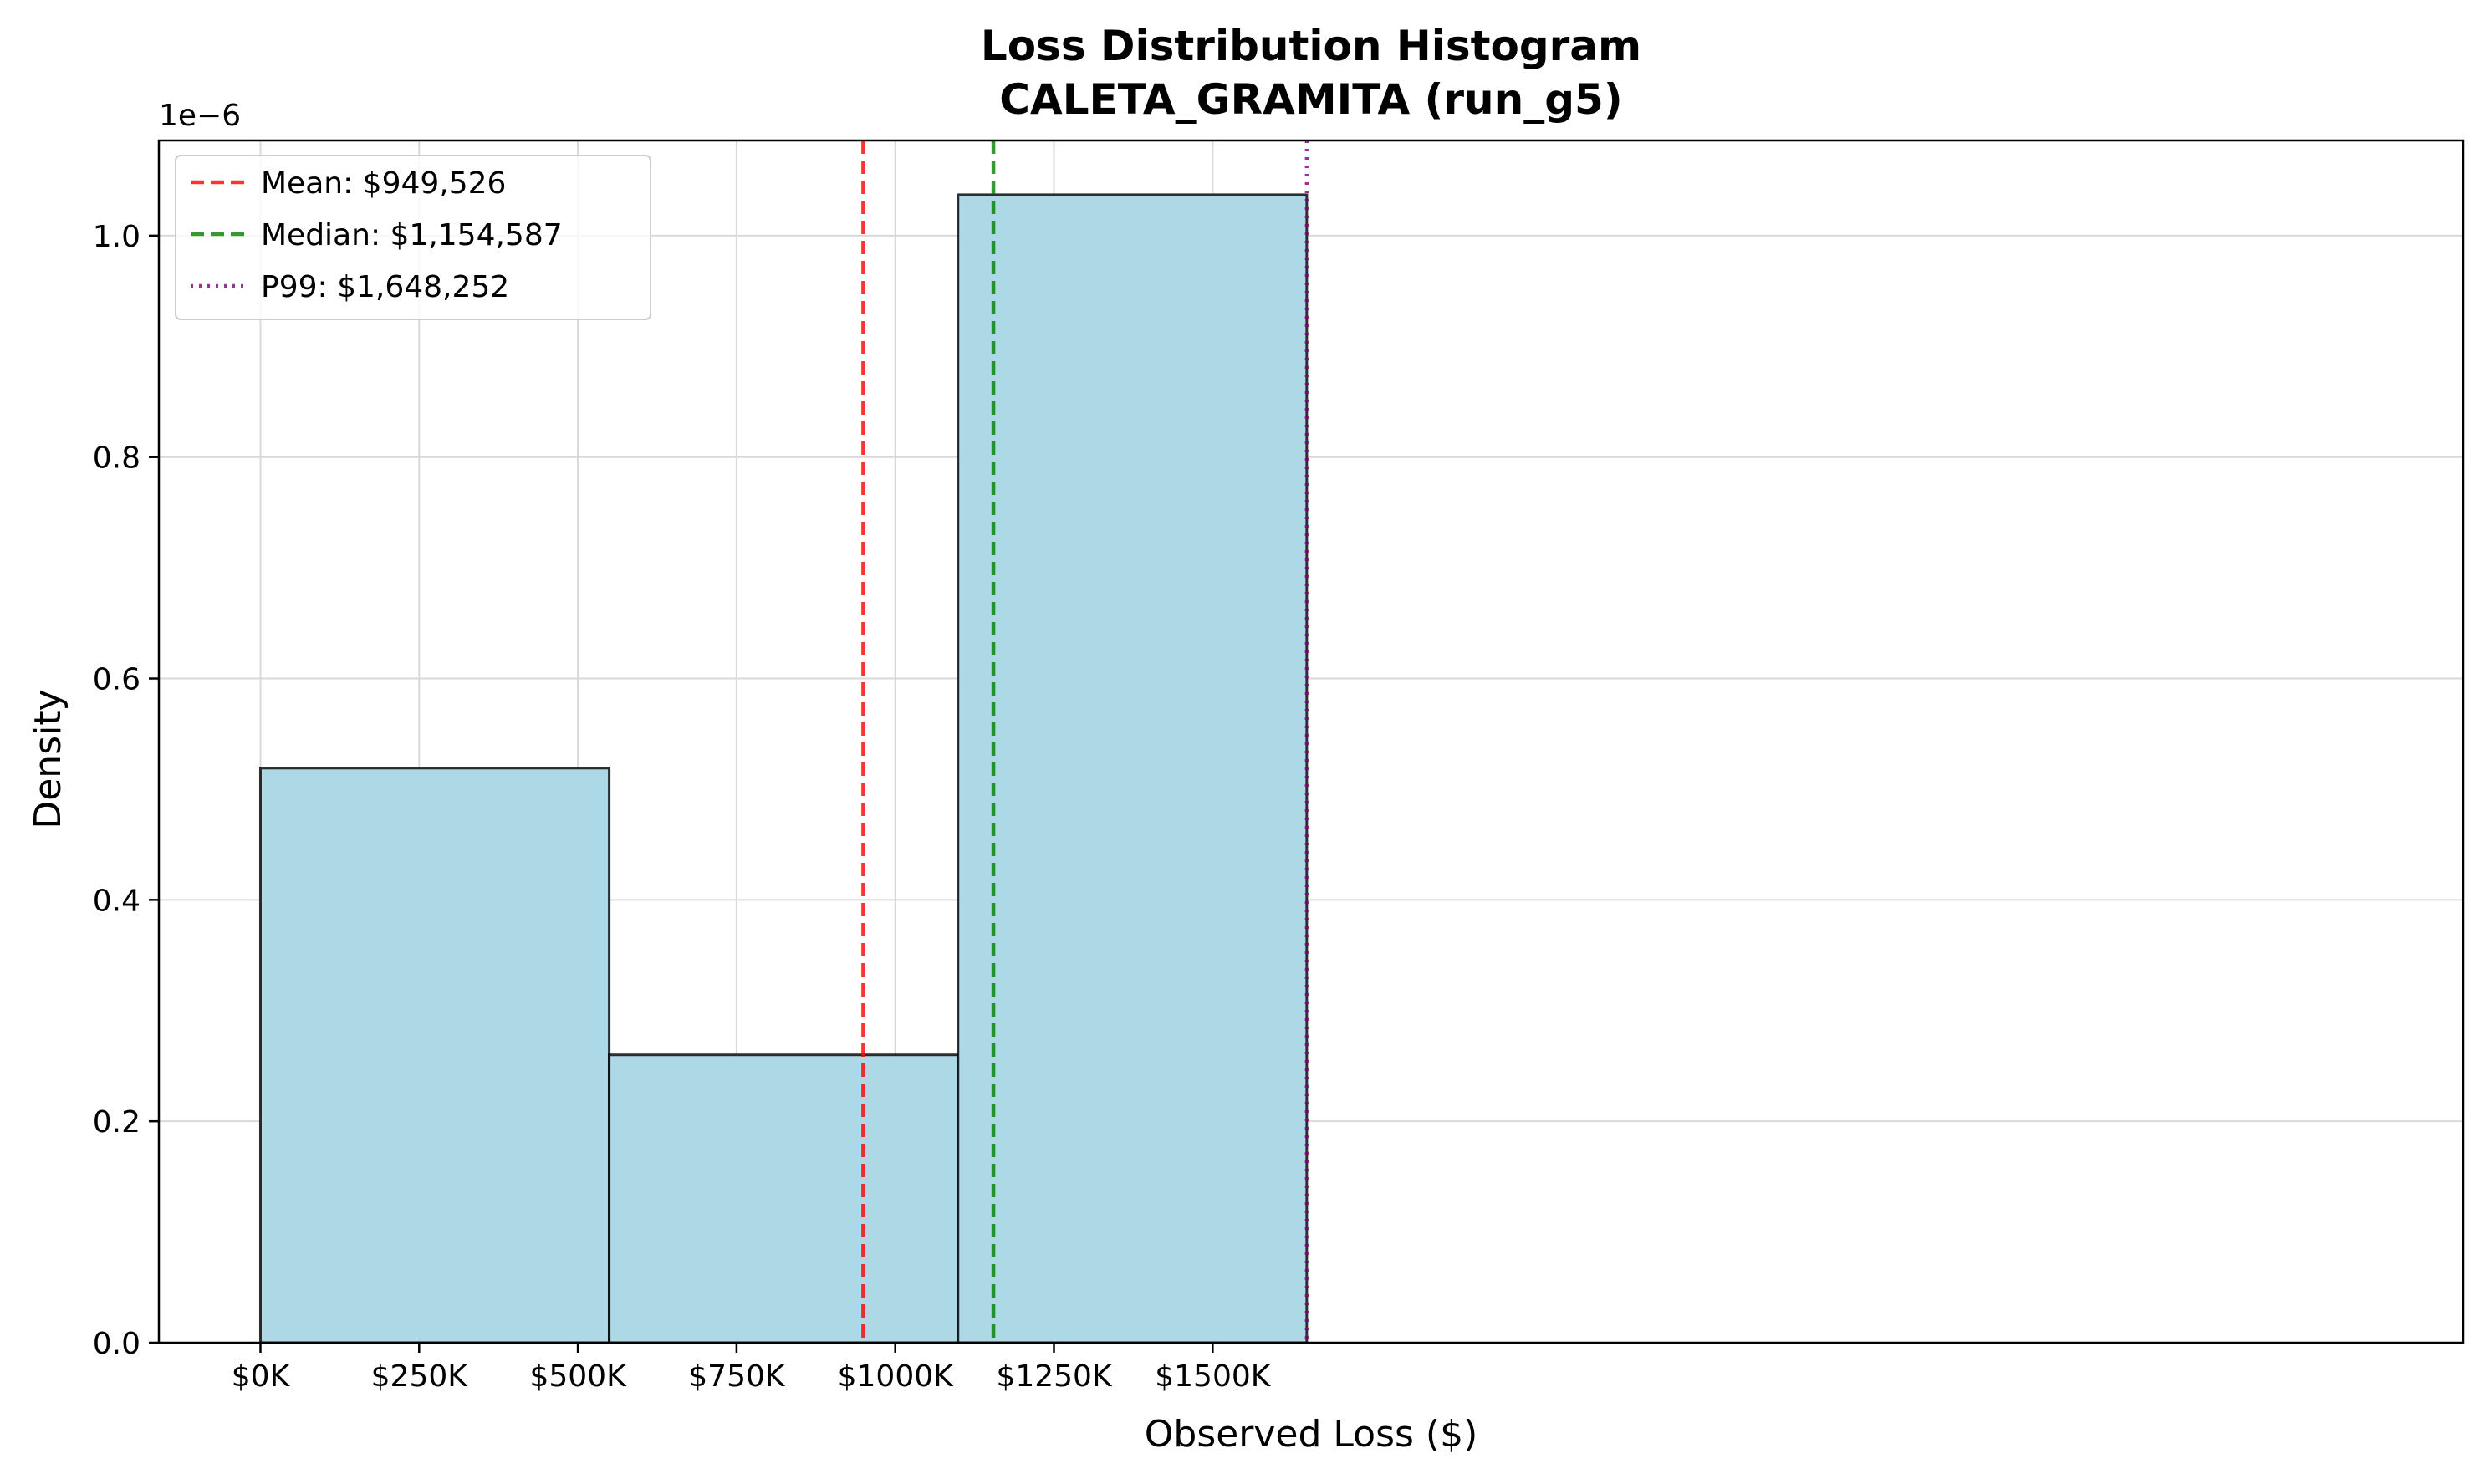  Describe the element at coordinates (578, 1376) in the screenshot. I see `x-tick-label: $500K` at that location.